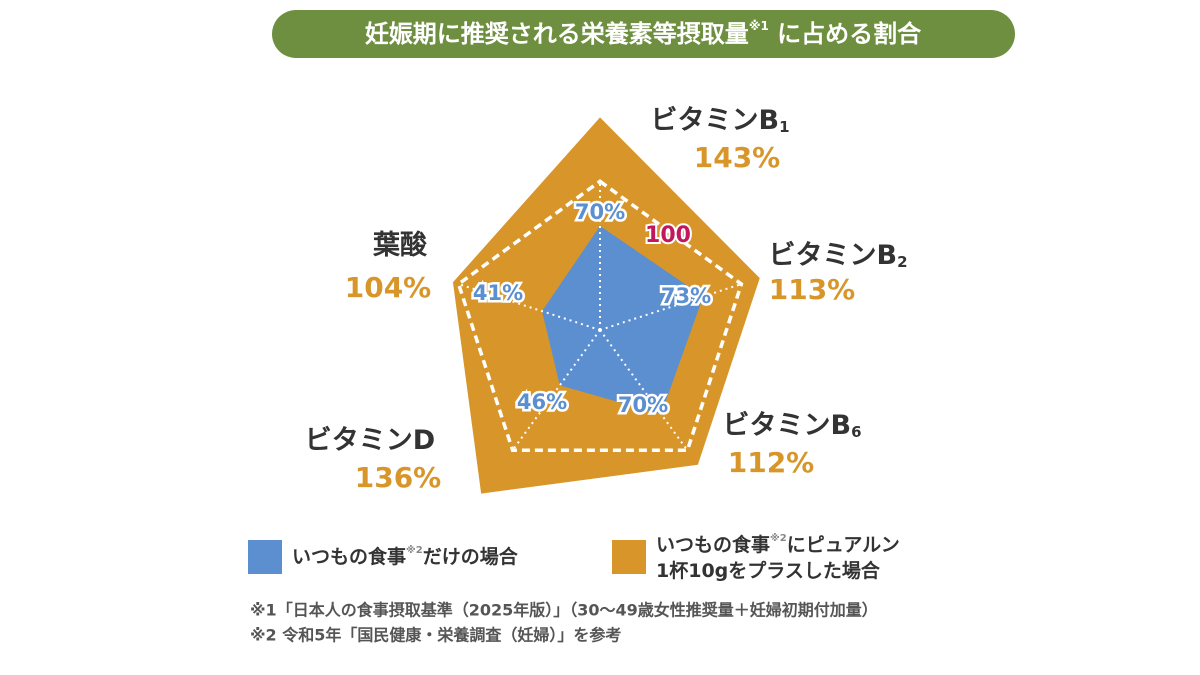 This screenshot has height=675, width=1200. Describe the element at coordinates (812, 289) in the screenshot. I see `value-label: 113%` at that location.